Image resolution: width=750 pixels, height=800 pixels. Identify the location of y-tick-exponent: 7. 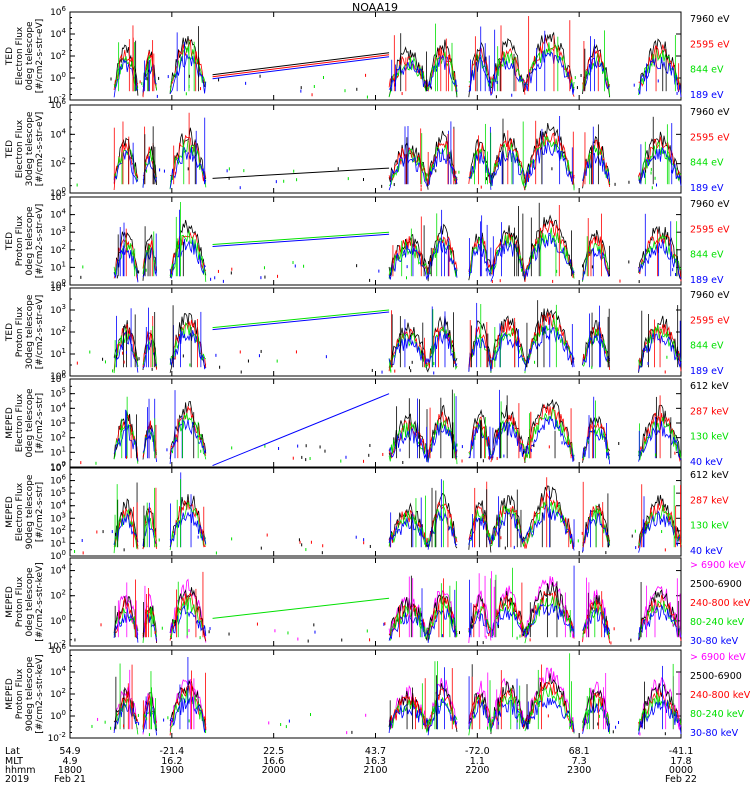
(64, 465).